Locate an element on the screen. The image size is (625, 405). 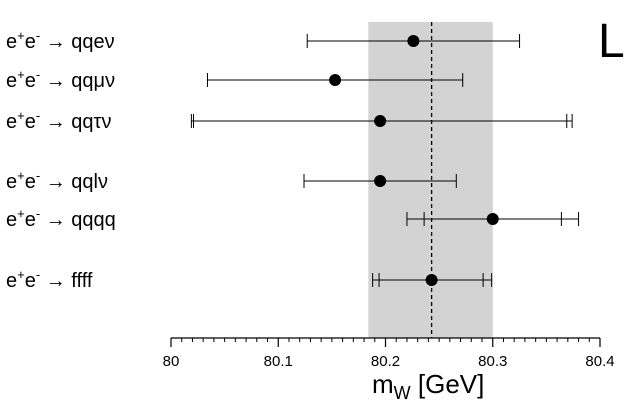
x-tick-label: 80.2 is located at coordinates (385, 361).